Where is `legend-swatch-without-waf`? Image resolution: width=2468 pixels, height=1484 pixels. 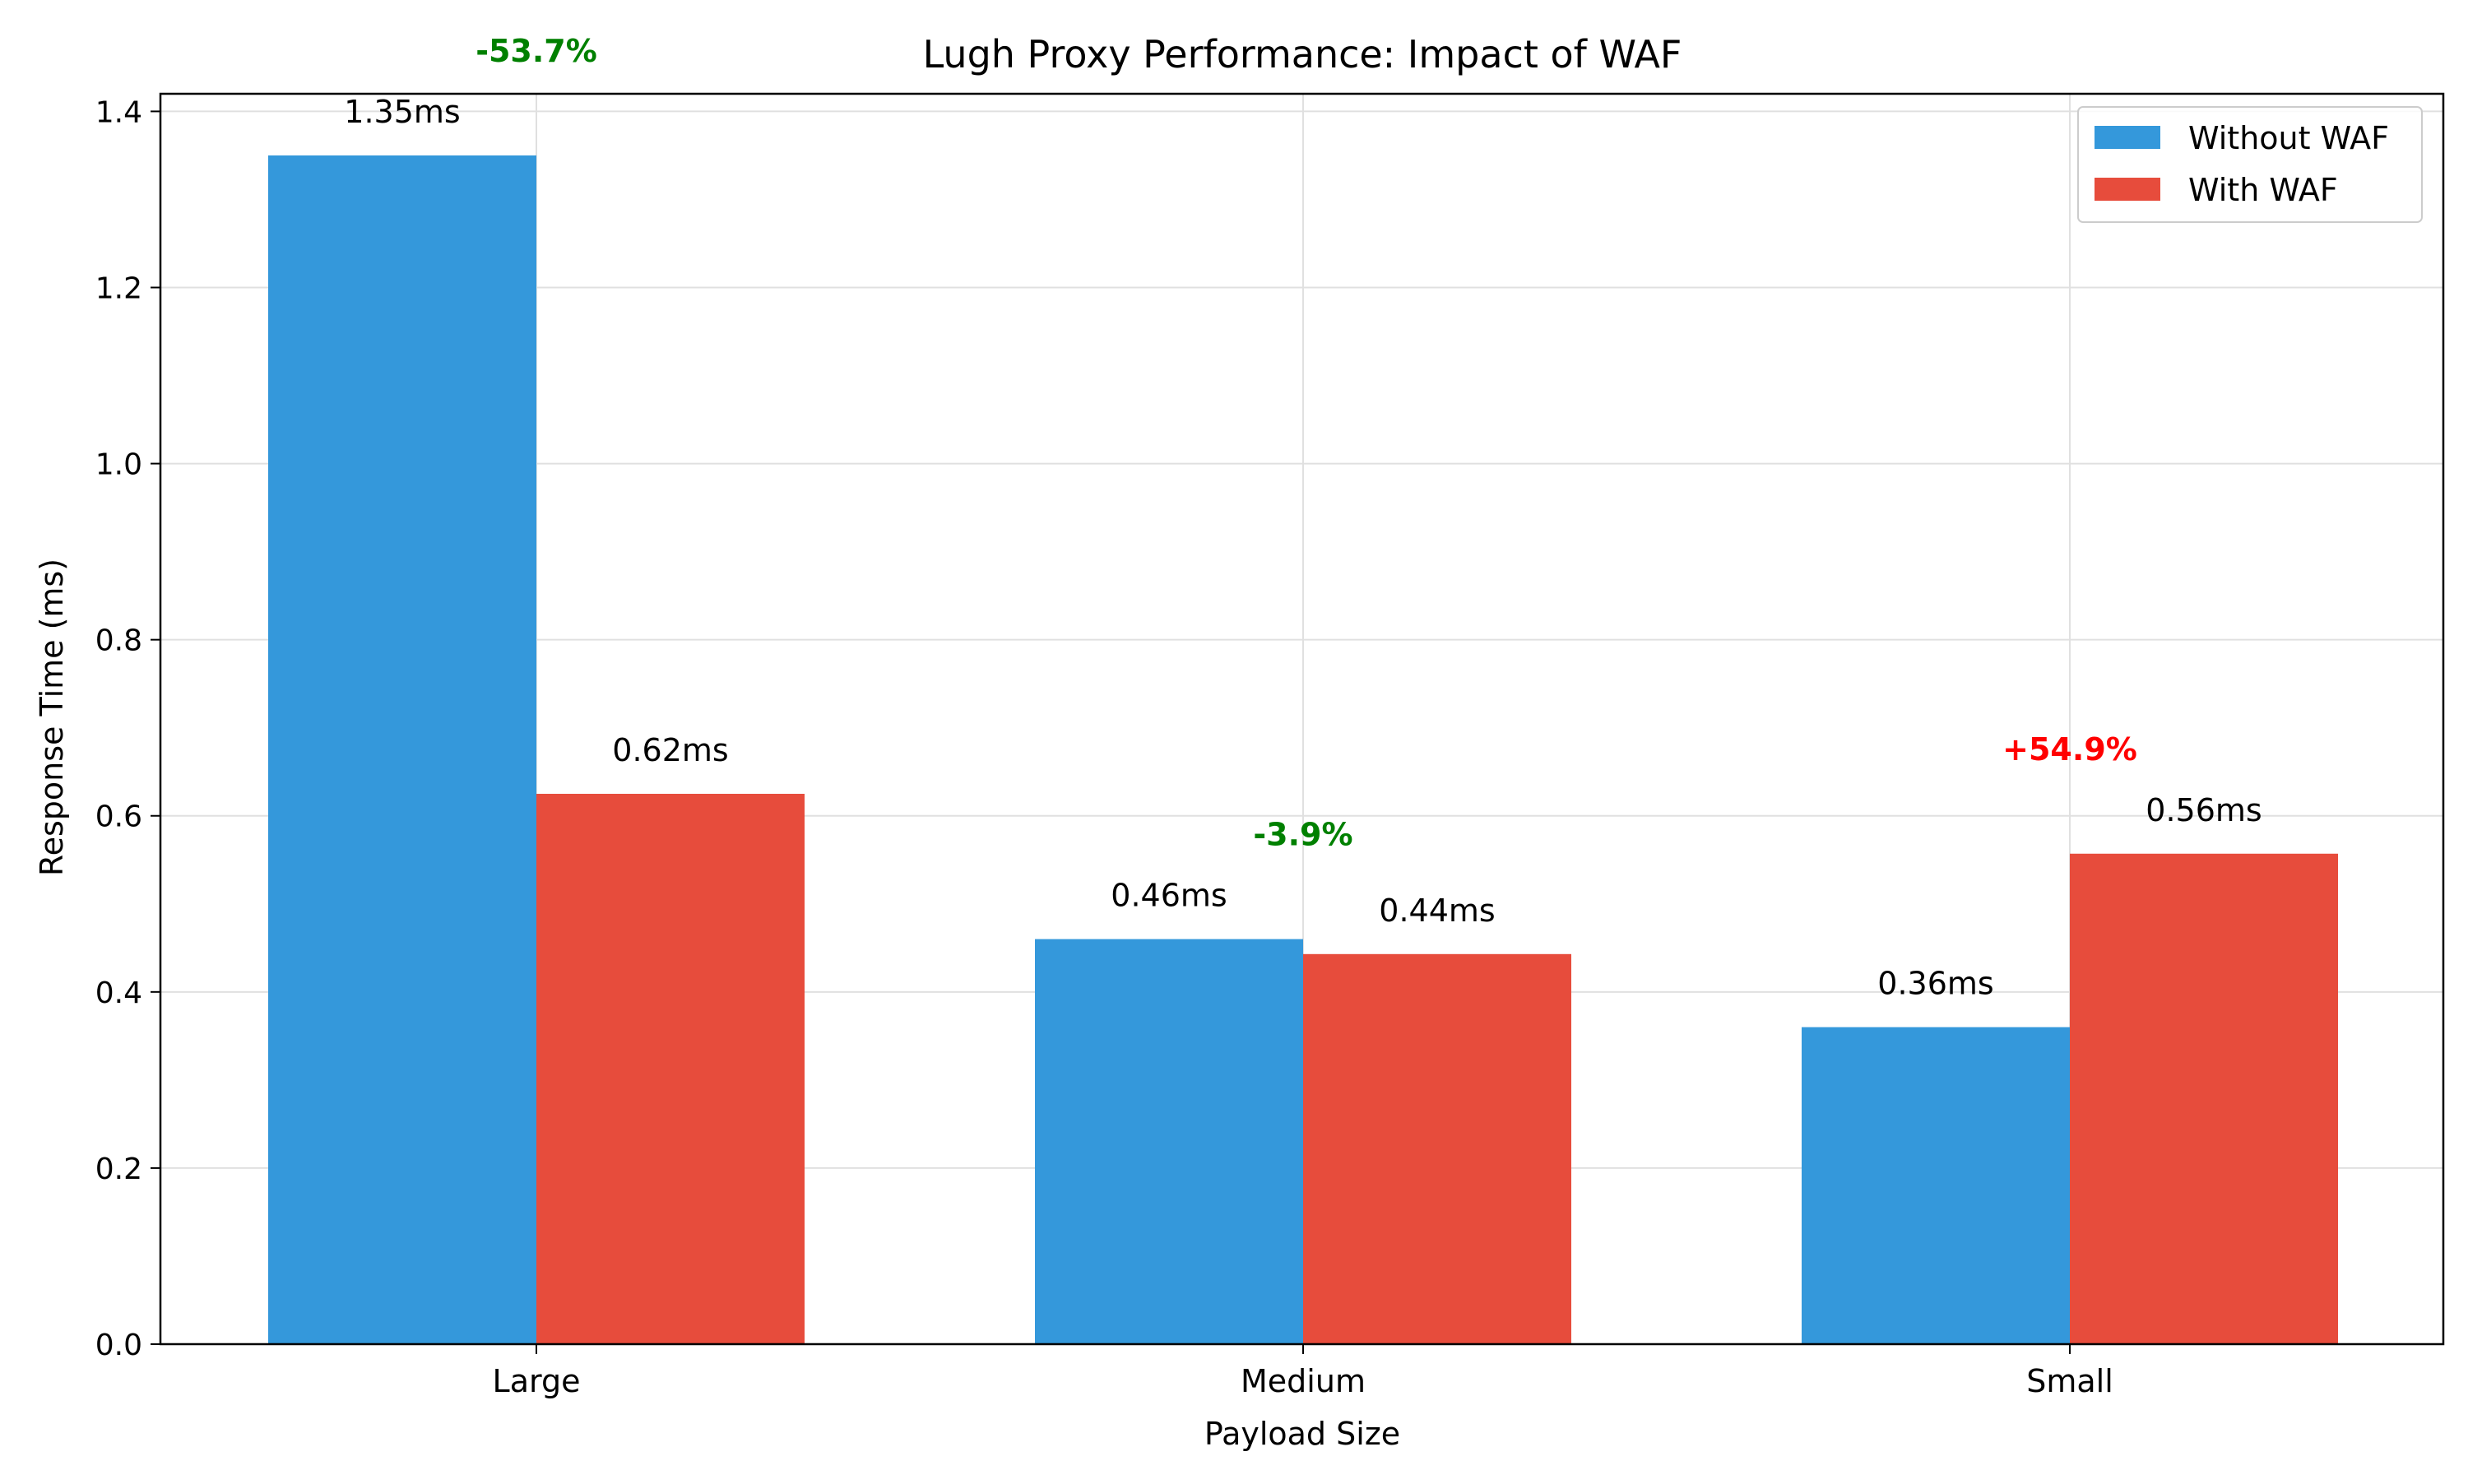 legend-swatch-without-waf is located at coordinates (2127, 137).